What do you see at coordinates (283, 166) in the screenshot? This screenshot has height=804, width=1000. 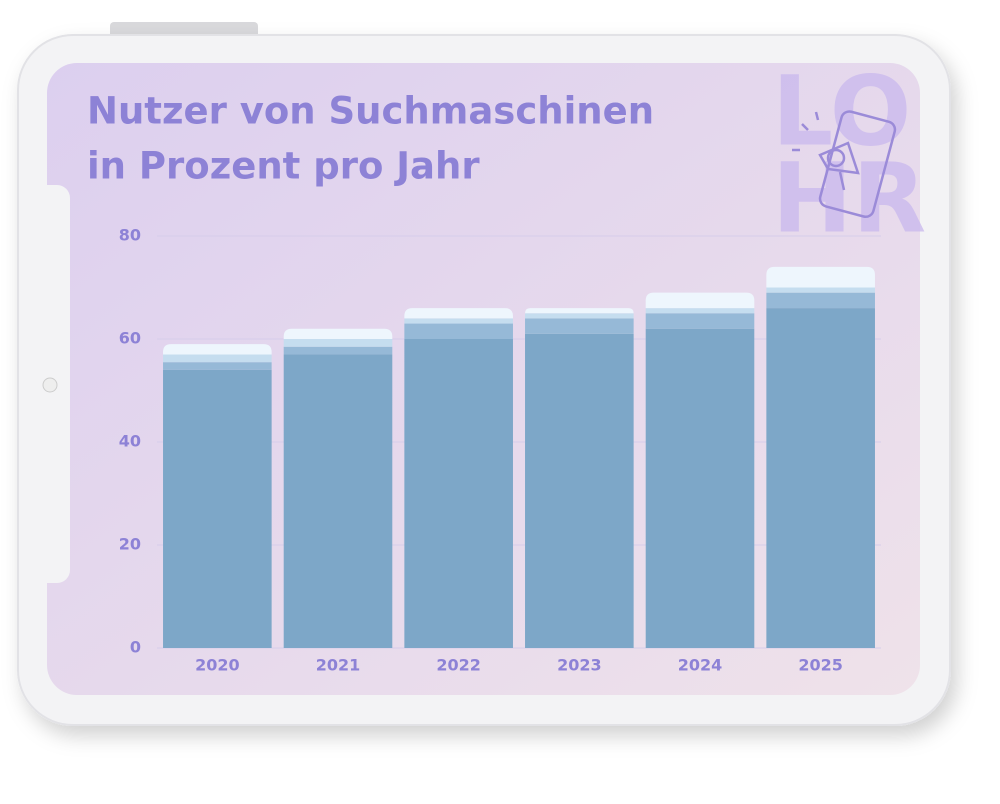 I see `chart-title: in Prozent pro Jahr` at bounding box center [283, 166].